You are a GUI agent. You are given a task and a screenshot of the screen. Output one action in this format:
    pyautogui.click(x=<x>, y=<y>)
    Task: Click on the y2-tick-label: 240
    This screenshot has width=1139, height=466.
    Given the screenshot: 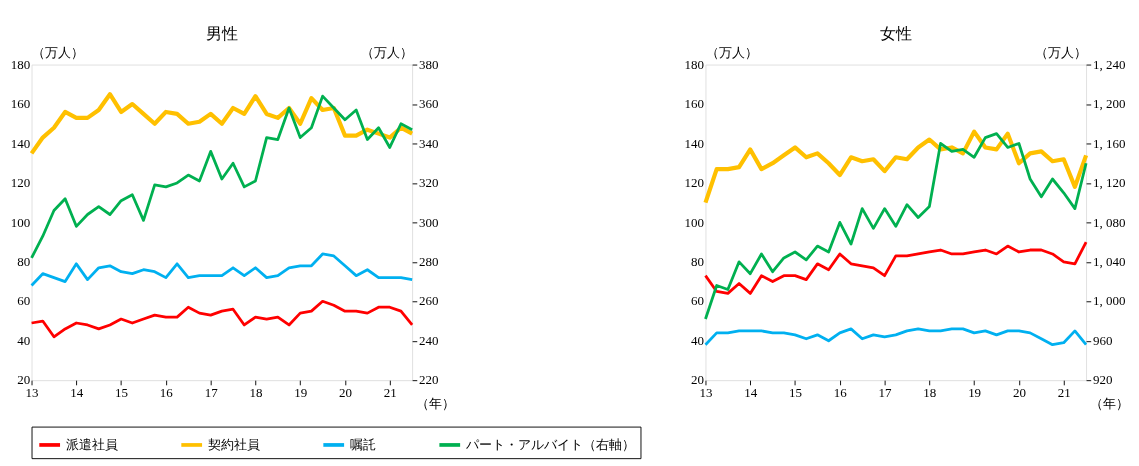 What is the action you would take?
    pyautogui.click(x=429, y=340)
    